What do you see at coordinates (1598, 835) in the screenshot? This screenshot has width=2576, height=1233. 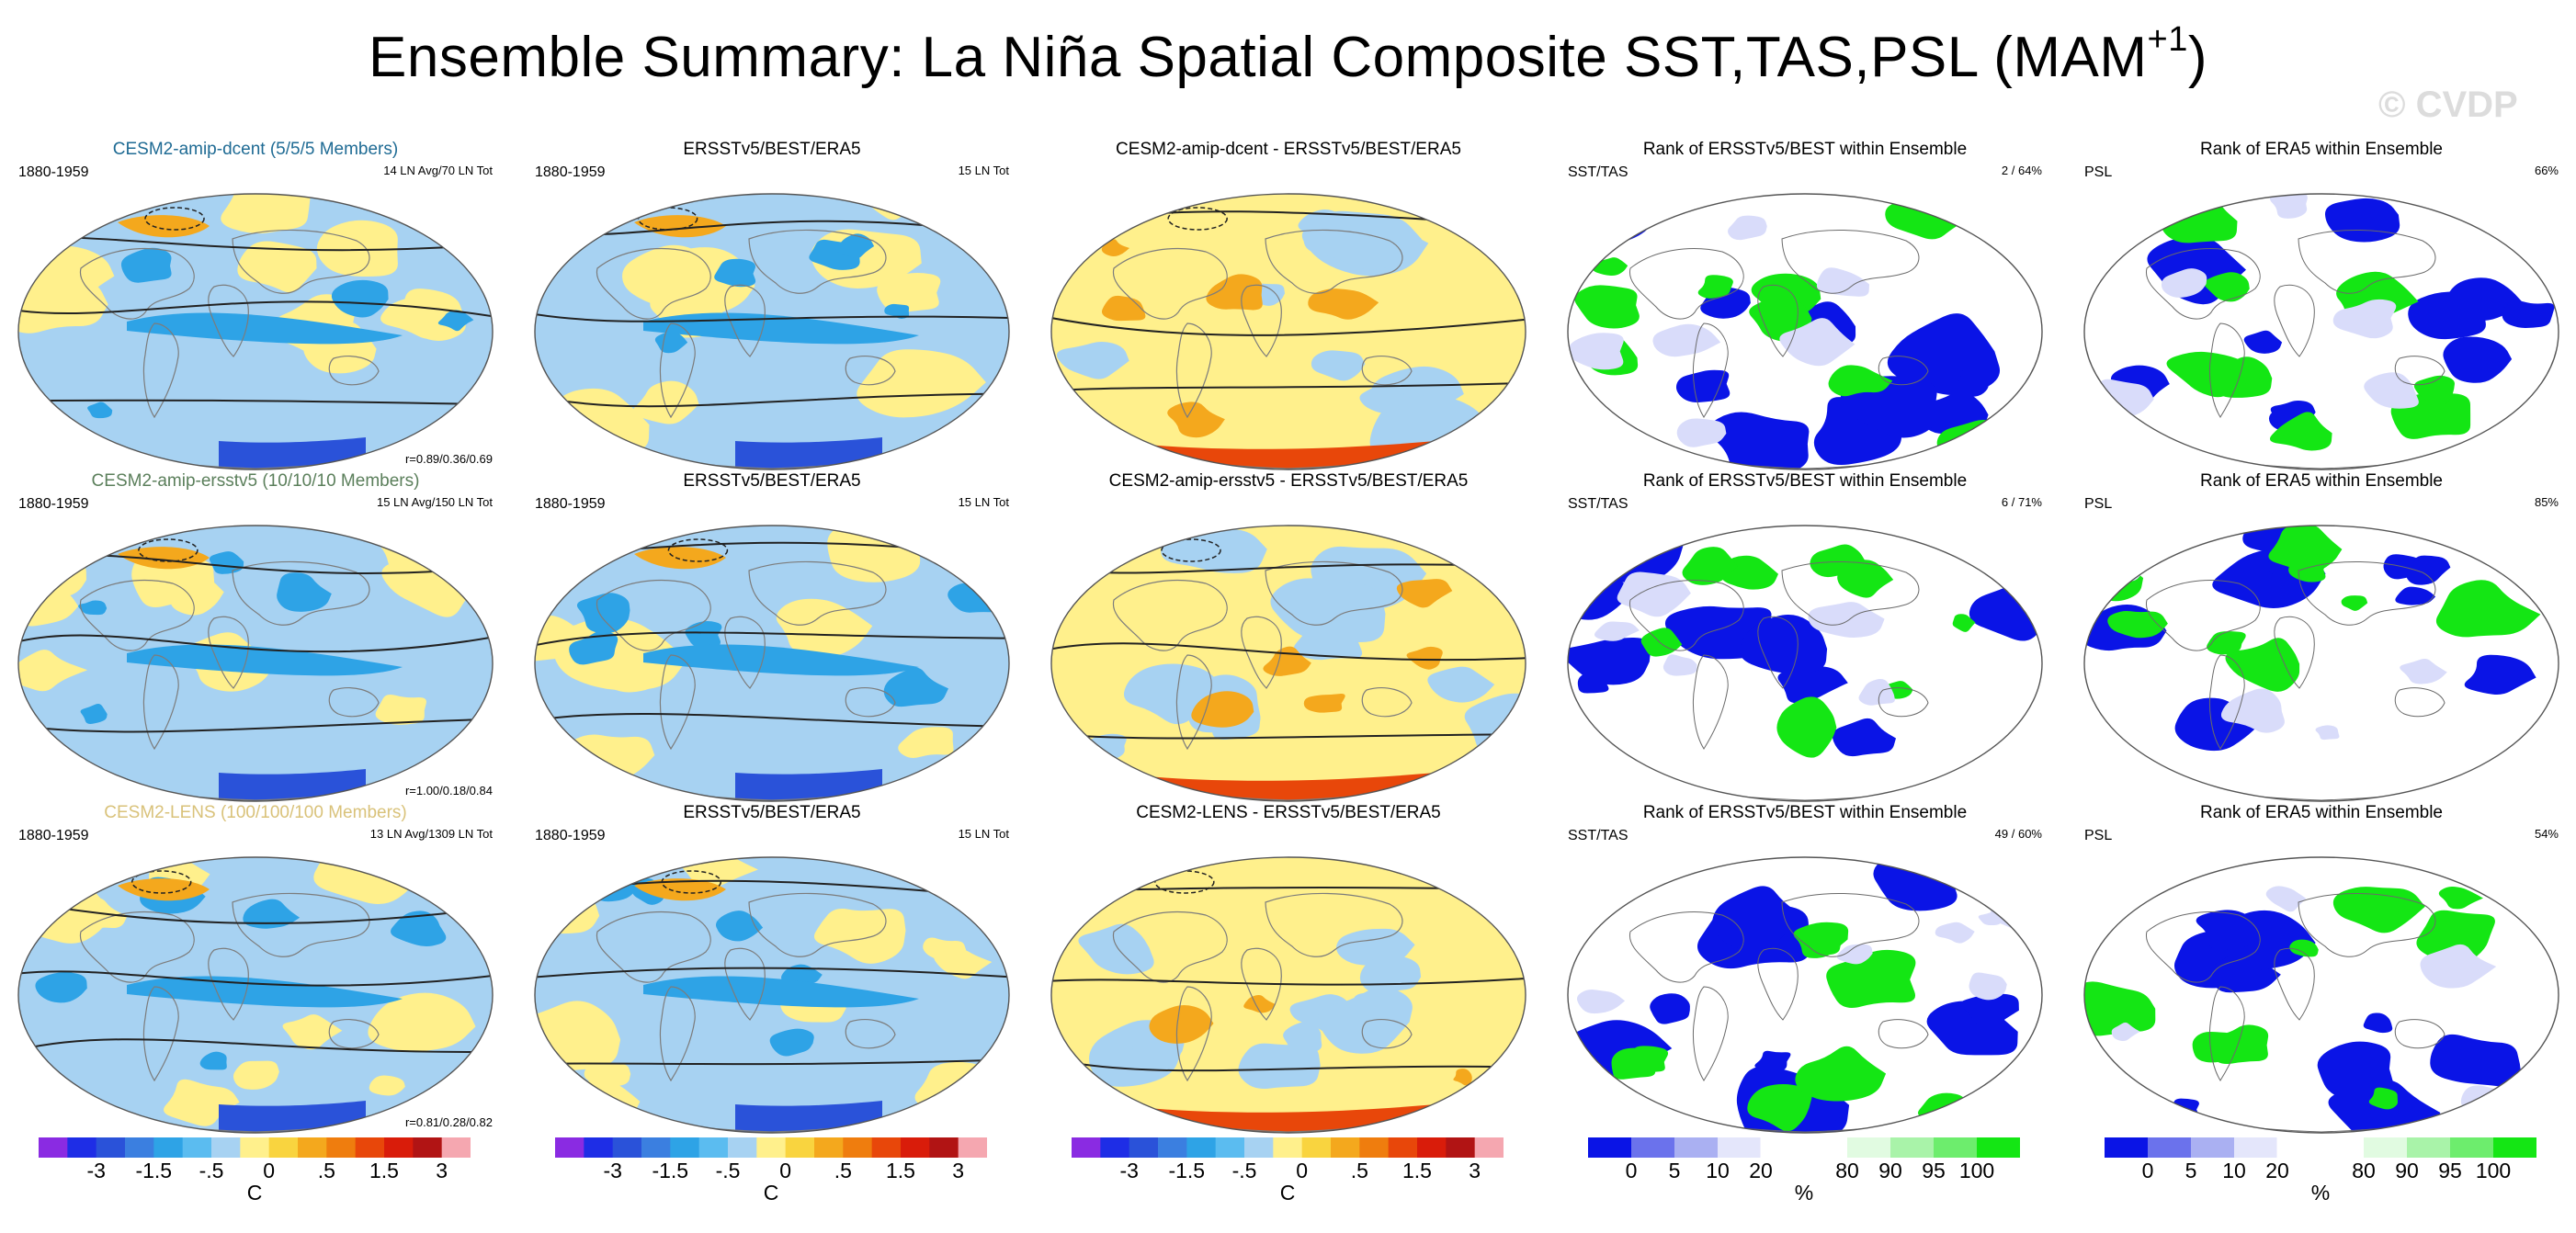 I see `panel-period-label: SST/TAS` at bounding box center [1598, 835].